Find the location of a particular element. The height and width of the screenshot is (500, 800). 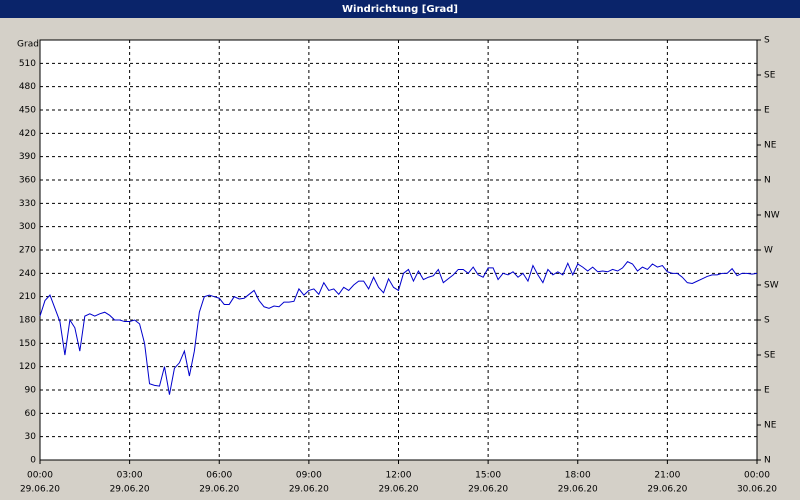

y-tick-label: 360 is located at coordinates (27, 181).